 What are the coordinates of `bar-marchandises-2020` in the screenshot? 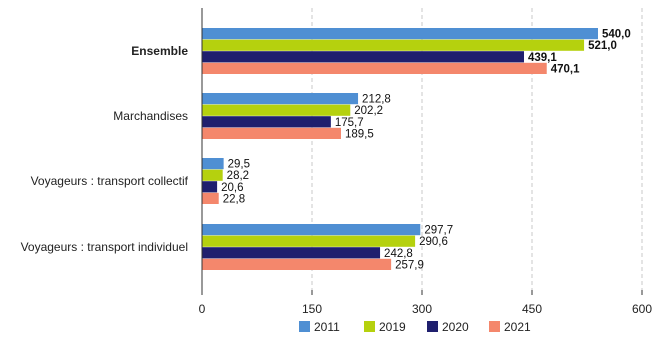 It's located at (266, 122).